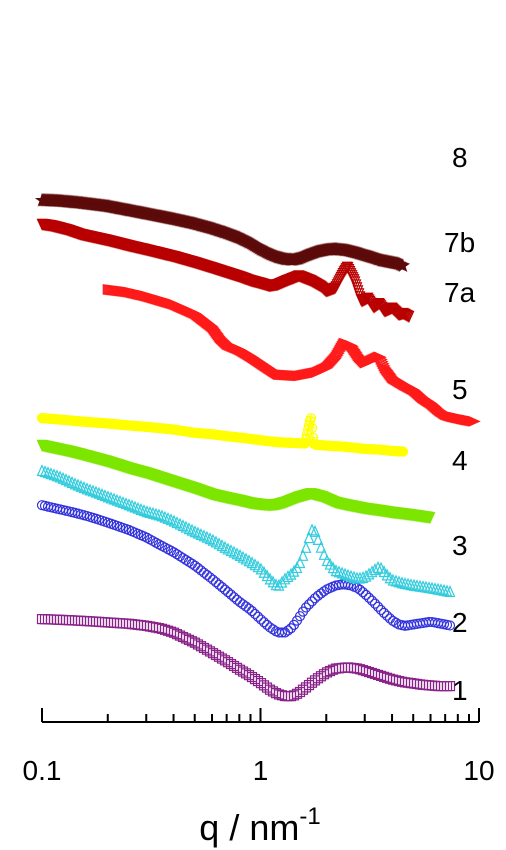 The image size is (506, 850). Describe the element at coordinates (259, 747) in the screenshot. I see `x-ticks: 0.1 1 10` at that location.